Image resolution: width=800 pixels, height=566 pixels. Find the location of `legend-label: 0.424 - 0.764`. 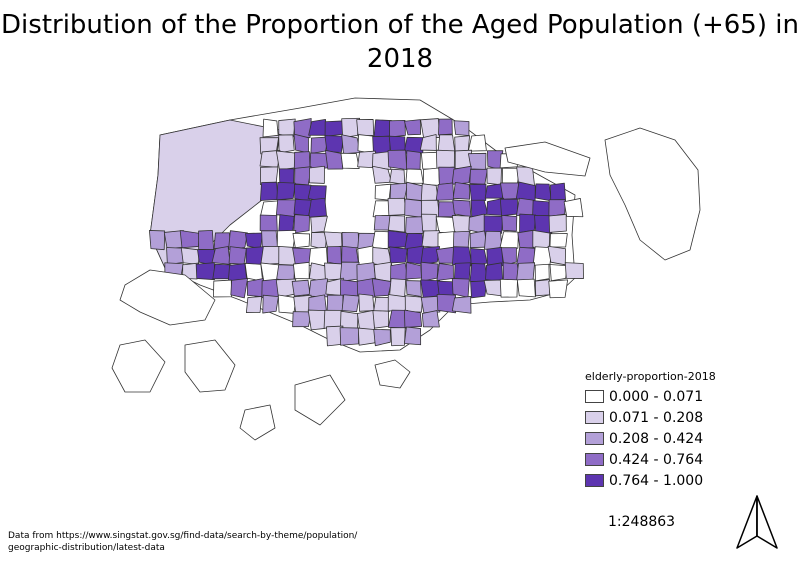

legend-label: 0.424 - 0.764 is located at coordinates (656, 459).